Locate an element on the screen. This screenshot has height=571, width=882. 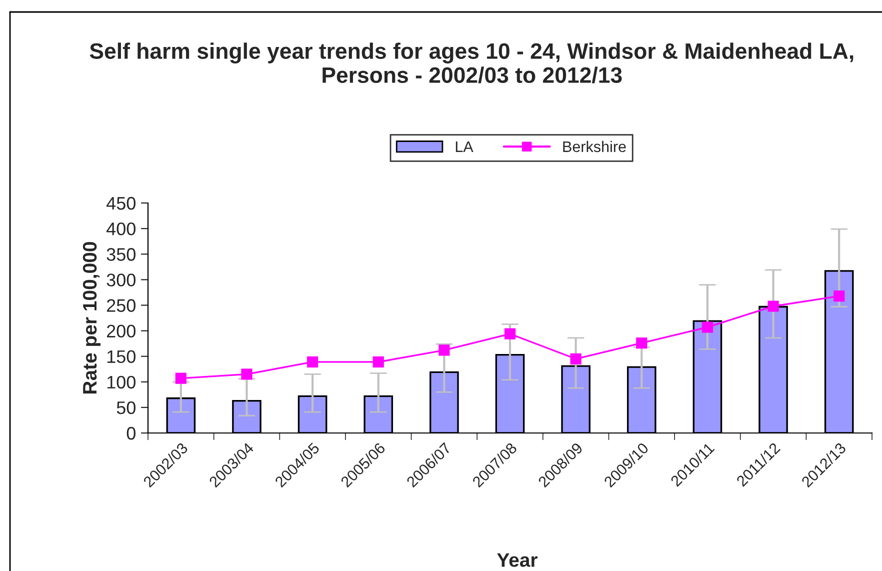
y-tick-label: 350 is located at coordinates (121, 254).